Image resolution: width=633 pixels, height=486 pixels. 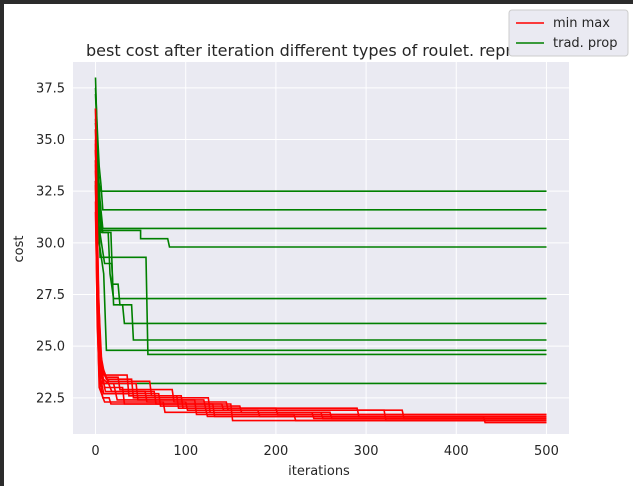 I want to click on y-tick-label: 35.0, so click(x=50, y=140).